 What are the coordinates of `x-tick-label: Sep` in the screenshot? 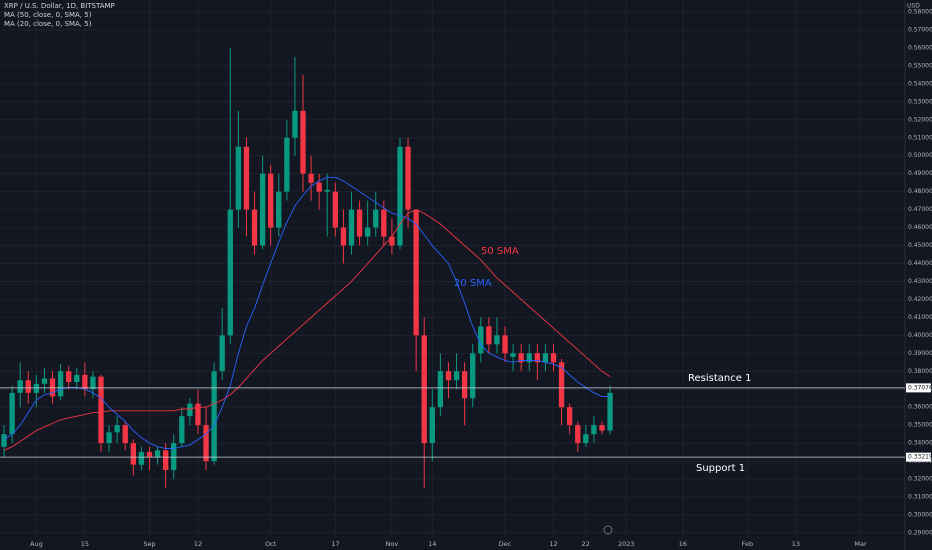 It's located at (149, 544).